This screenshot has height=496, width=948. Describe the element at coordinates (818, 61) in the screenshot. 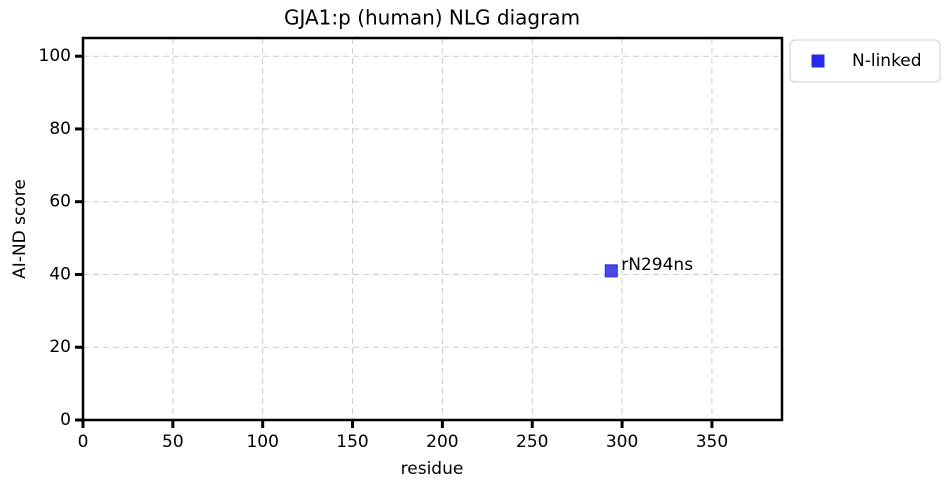

I see `legend-marker` at that location.